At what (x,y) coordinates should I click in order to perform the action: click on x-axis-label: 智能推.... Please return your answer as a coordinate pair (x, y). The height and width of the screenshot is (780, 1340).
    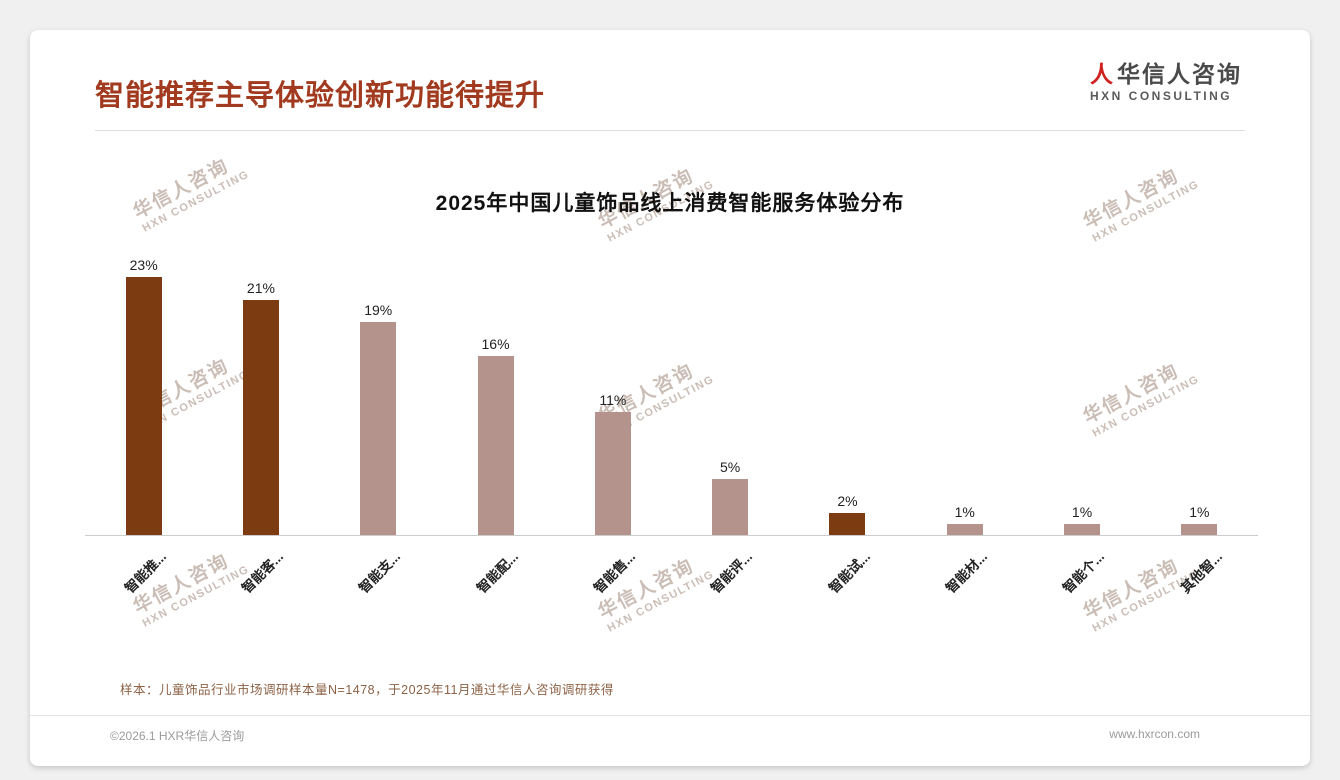
    Looking at the image, I should click on (145, 572).